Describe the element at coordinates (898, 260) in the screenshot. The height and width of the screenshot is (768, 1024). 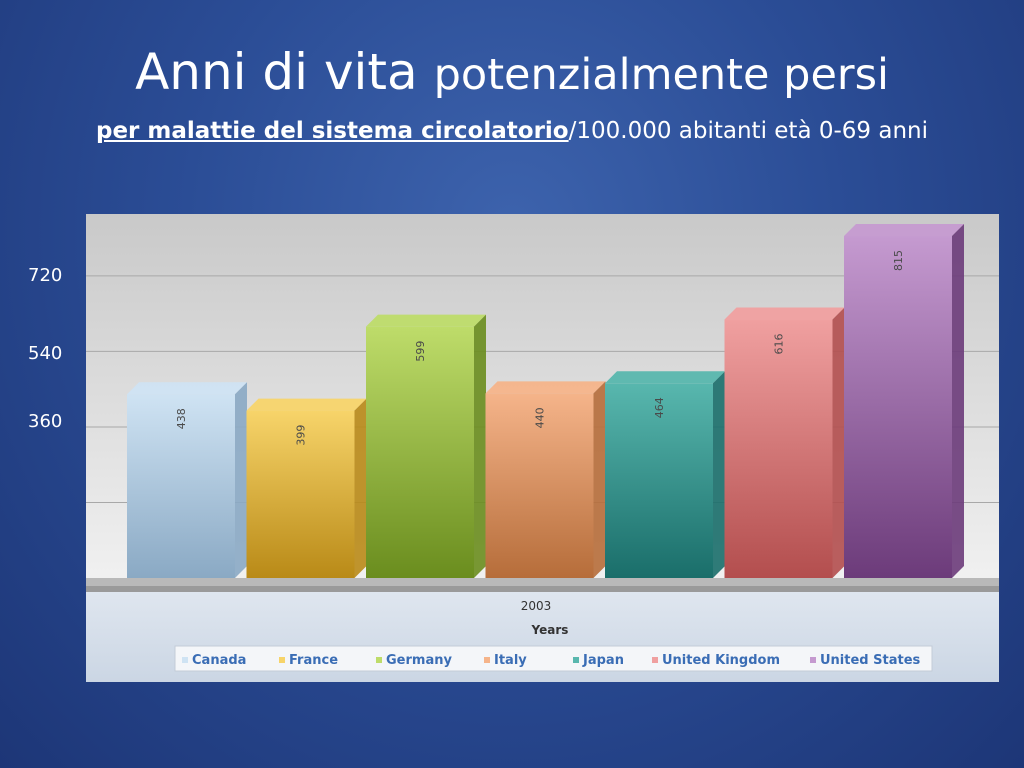
I see `bar-value-label: 815` at that location.